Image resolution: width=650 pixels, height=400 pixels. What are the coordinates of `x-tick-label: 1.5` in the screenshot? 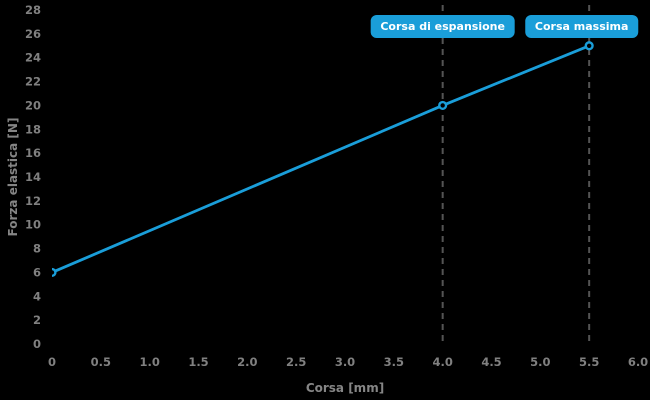 It's located at (198, 362).